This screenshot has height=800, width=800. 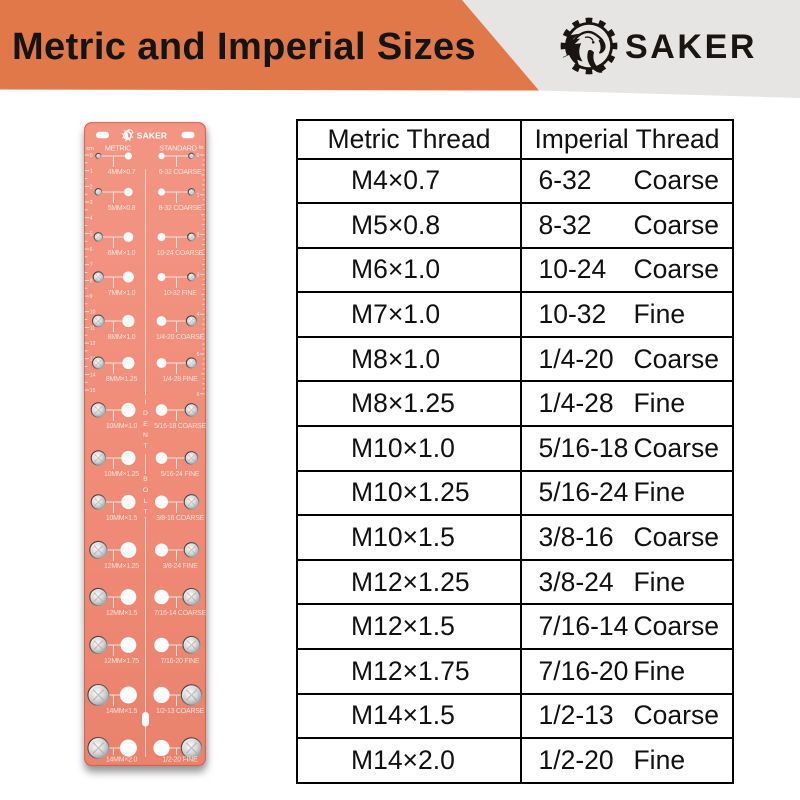 What do you see at coordinates (90, 149) in the screenshot?
I see `svg-text: cm` at bounding box center [90, 149].